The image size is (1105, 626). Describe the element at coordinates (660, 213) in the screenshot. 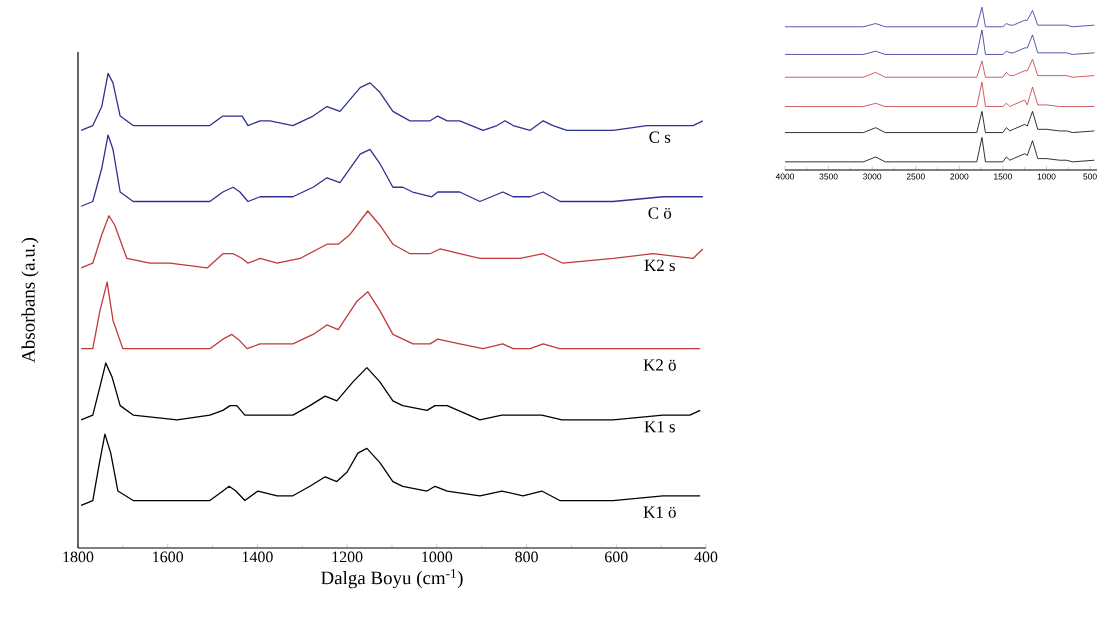

I see `series-label: C ö` at that location.